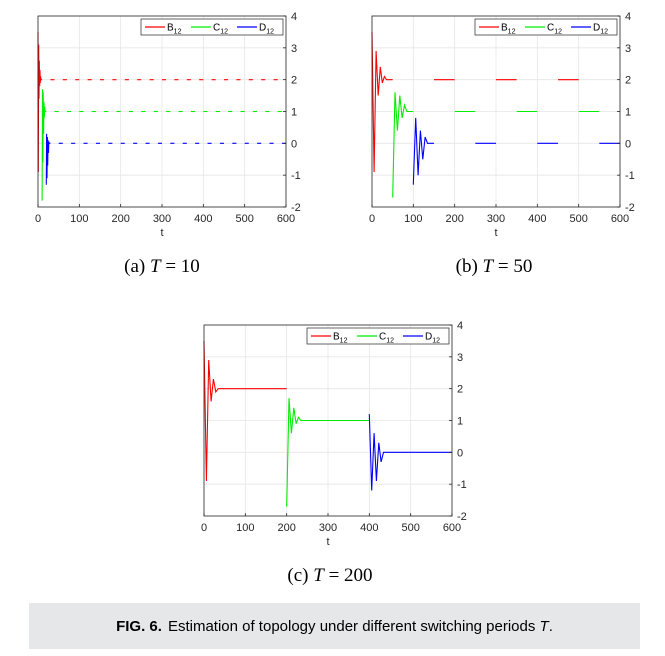  Describe the element at coordinates (139, 626) in the screenshot. I see `figure-caption-label: FIG. 6.` at that location.